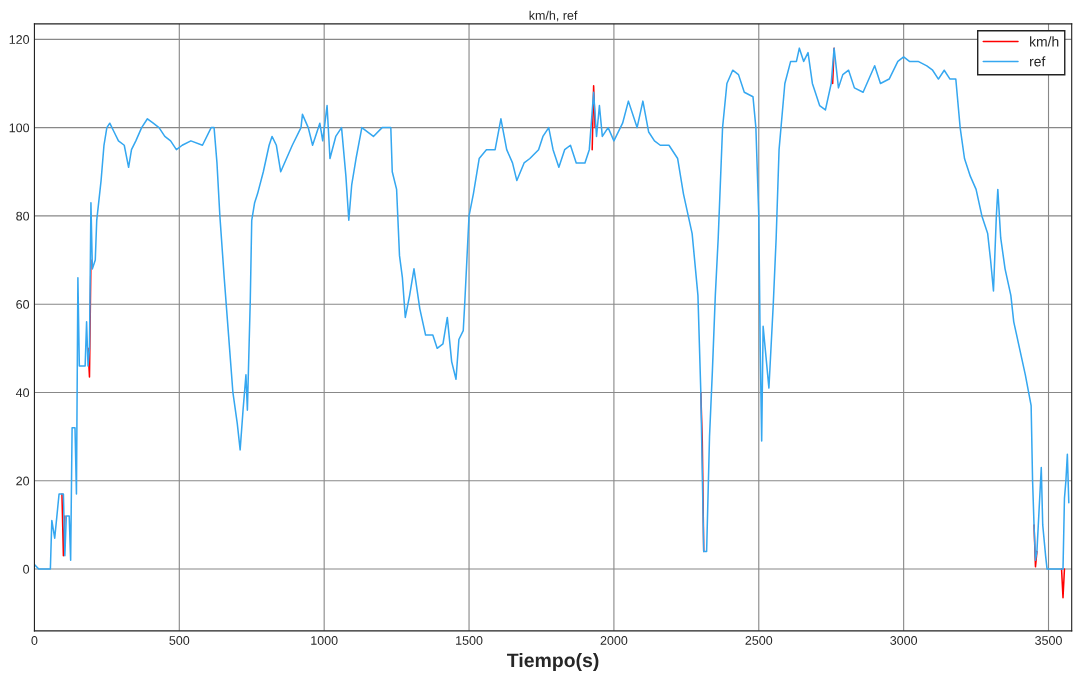 The width and height of the screenshot is (1076, 682). I want to click on x-axis-title: Tiempo(s), so click(553, 662).